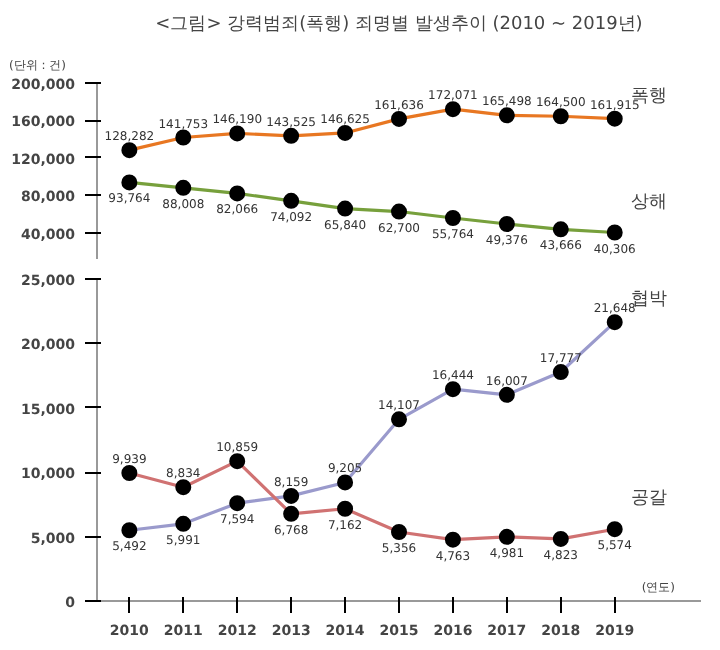 This screenshot has height=650, width=720. Describe the element at coordinates (648, 499) in the screenshot. I see `series-label: 공갈` at that location.